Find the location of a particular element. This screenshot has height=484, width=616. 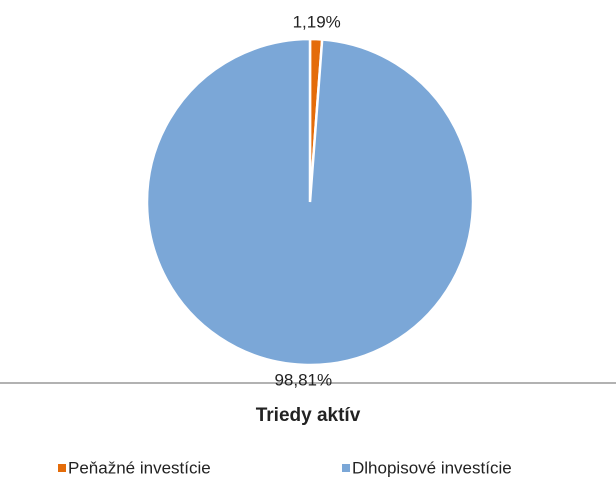

data-label: 1,19% is located at coordinates (317, 22).